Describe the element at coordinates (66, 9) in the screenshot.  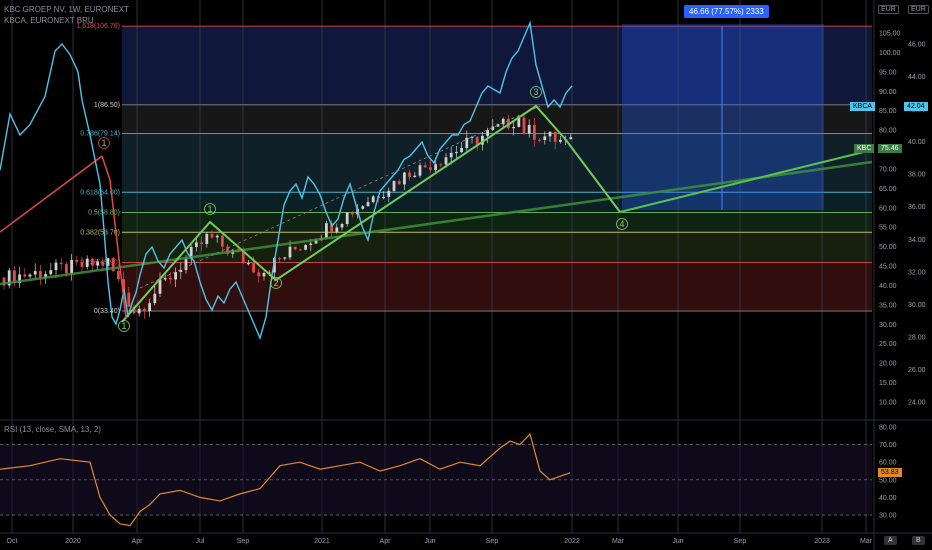
I see `symbol-title: KBC GROEP NV, 1W, EURONEXT` at that location.